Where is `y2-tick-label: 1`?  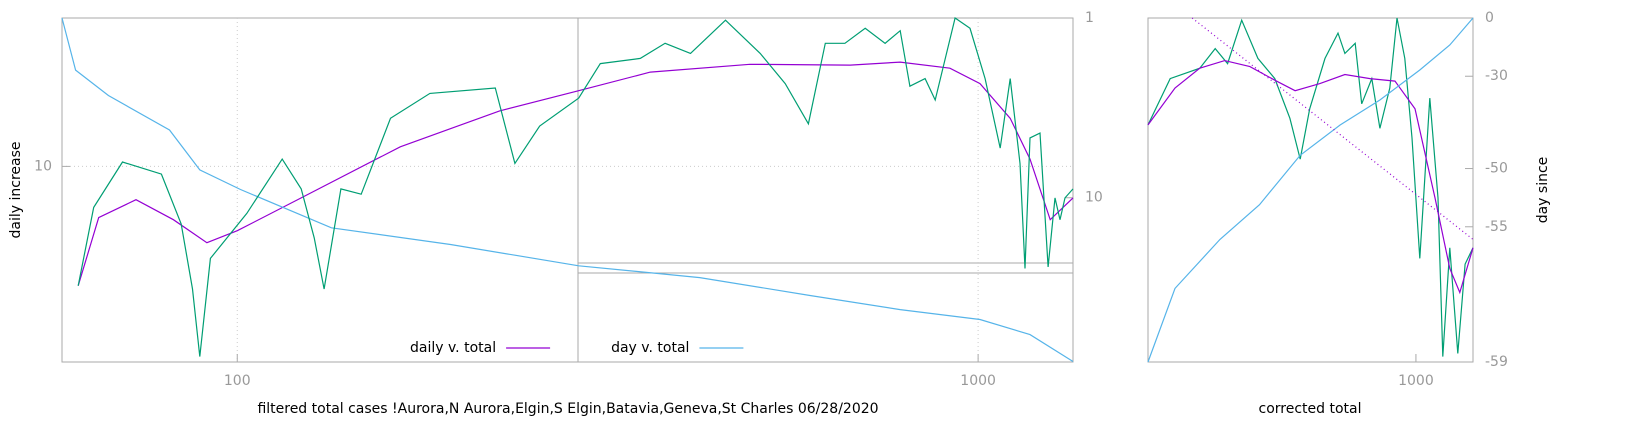 y2-tick-label: 1 is located at coordinates (1089, 18).